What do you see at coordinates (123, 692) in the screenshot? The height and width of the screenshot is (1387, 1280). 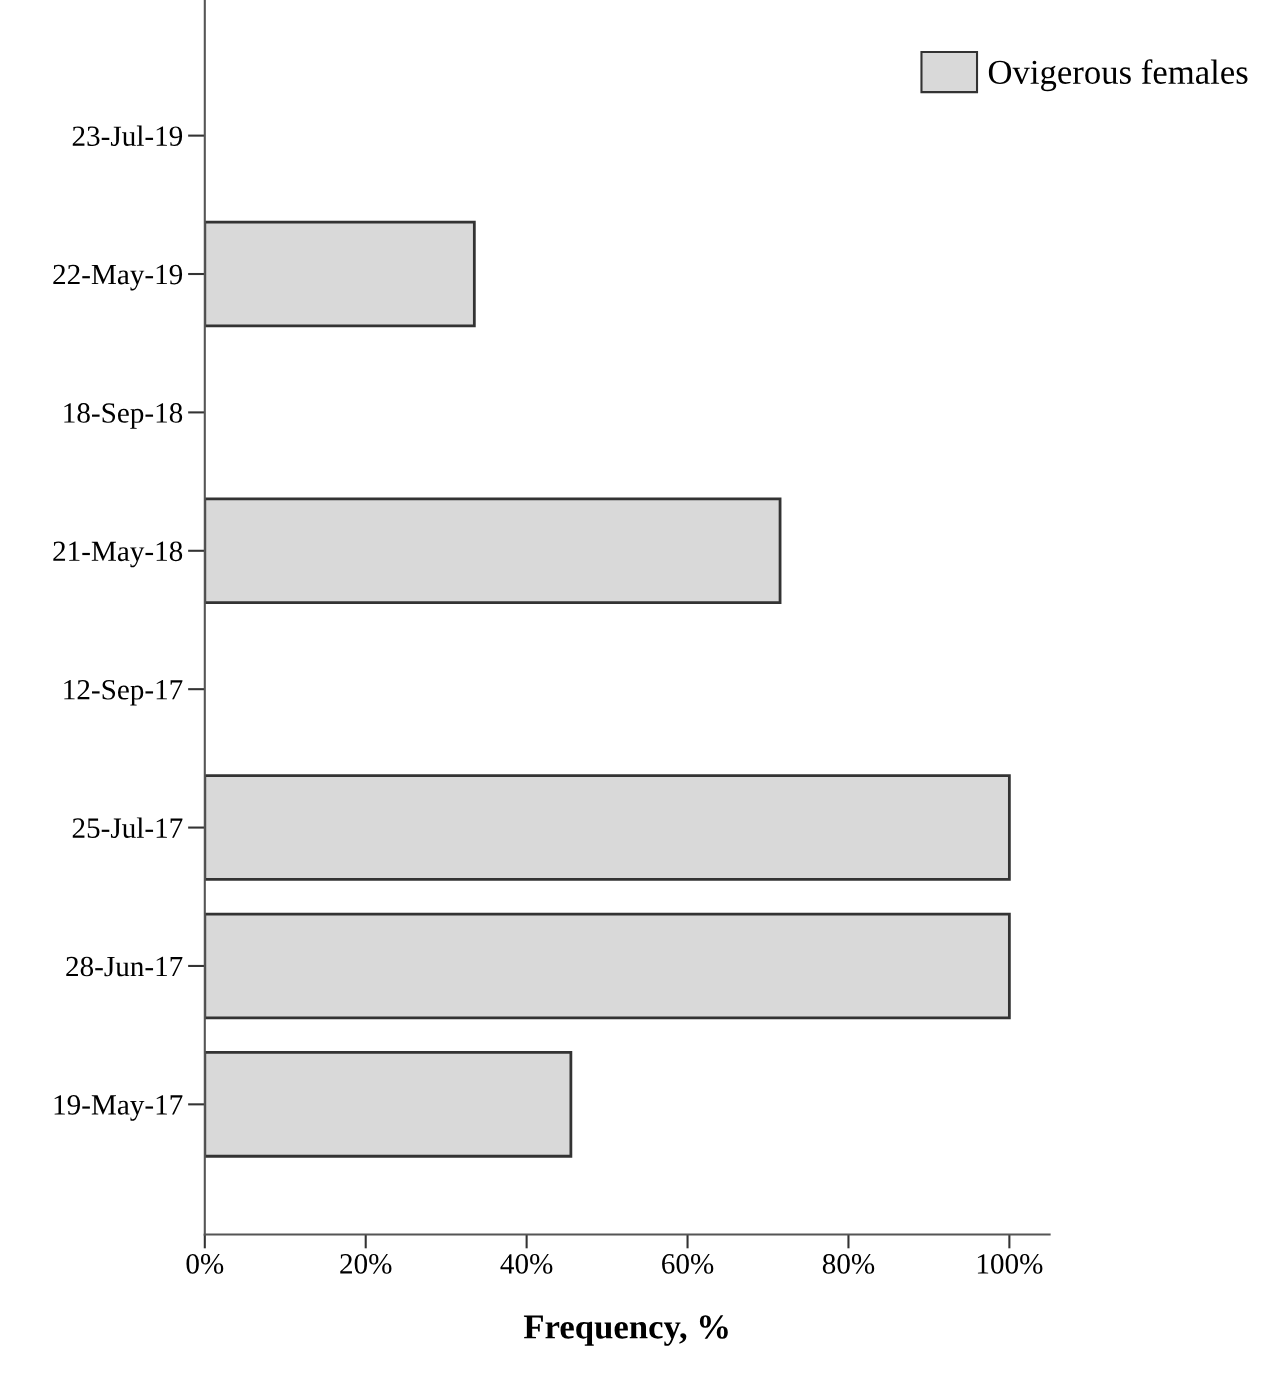 I see `y-tick-label: 12-Sep-17` at bounding box center [123, 692].